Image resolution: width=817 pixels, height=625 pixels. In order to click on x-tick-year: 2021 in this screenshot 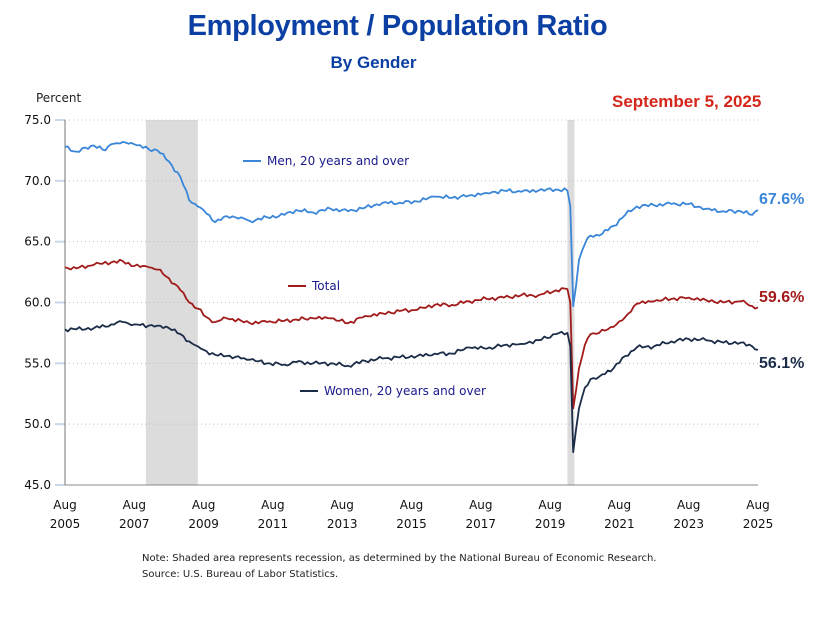, I will do `click(619, 524)`.